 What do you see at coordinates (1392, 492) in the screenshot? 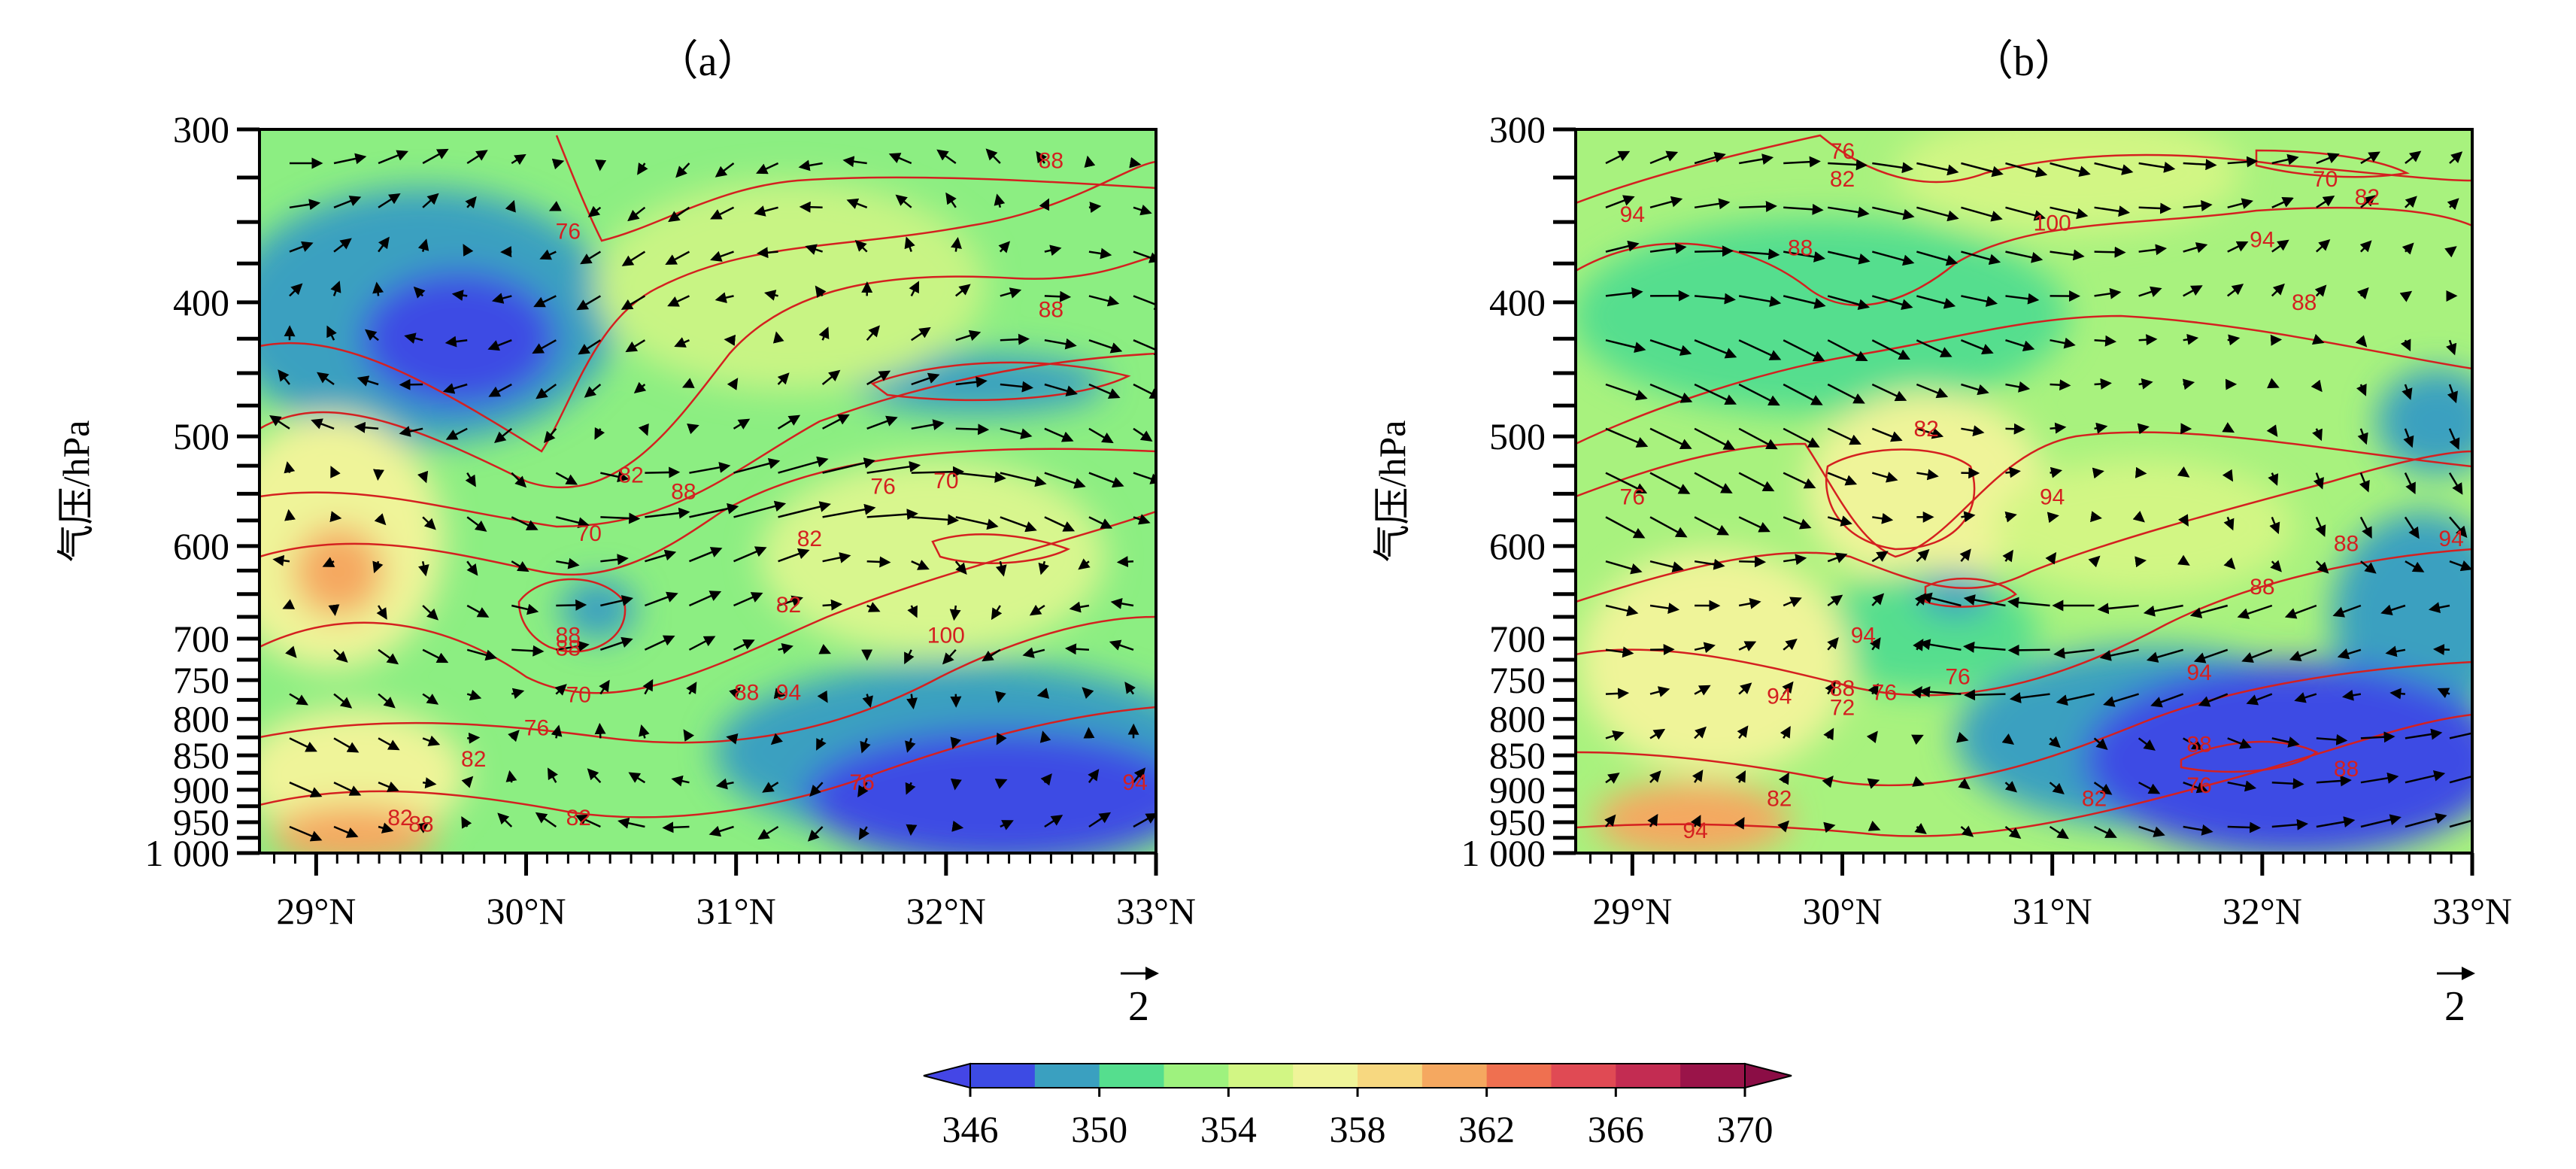
I see `panel-b-y-label: 气压/hPa` at bounding box center [1392, 492].